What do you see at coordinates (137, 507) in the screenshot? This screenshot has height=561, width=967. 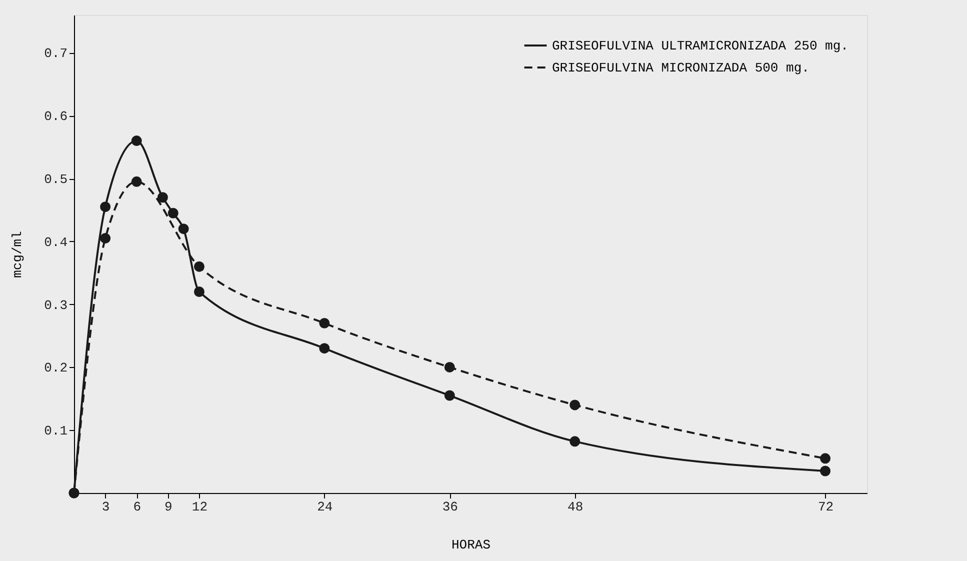 I see `x-tick-label: 6` at bounding box center [137, 507].